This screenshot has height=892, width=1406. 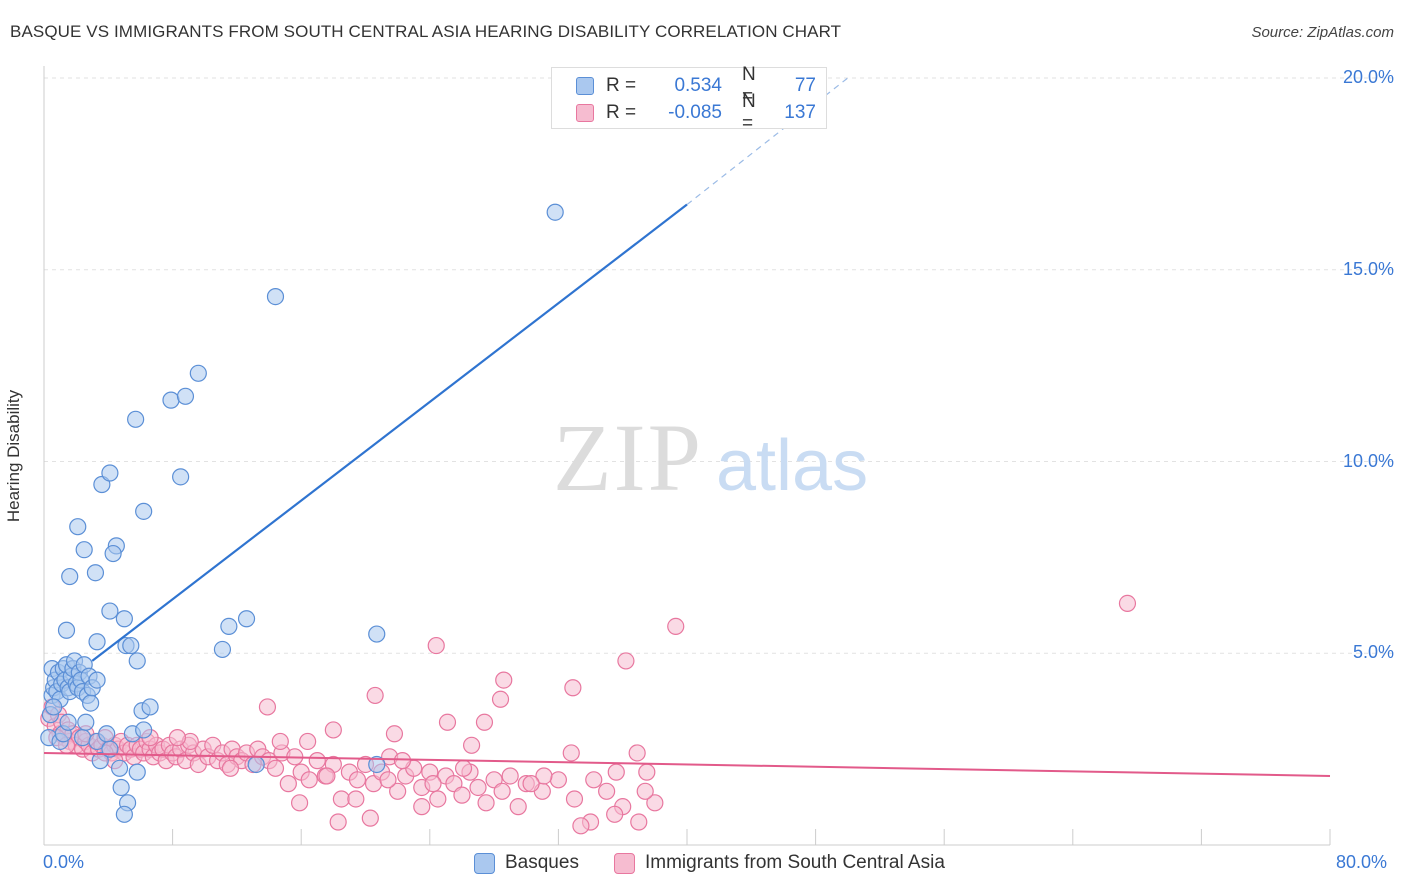 I want to click on correlation-legend: R = 0.534 N = 77 R = -0.085 N = 137, so click(x=689, y=99).